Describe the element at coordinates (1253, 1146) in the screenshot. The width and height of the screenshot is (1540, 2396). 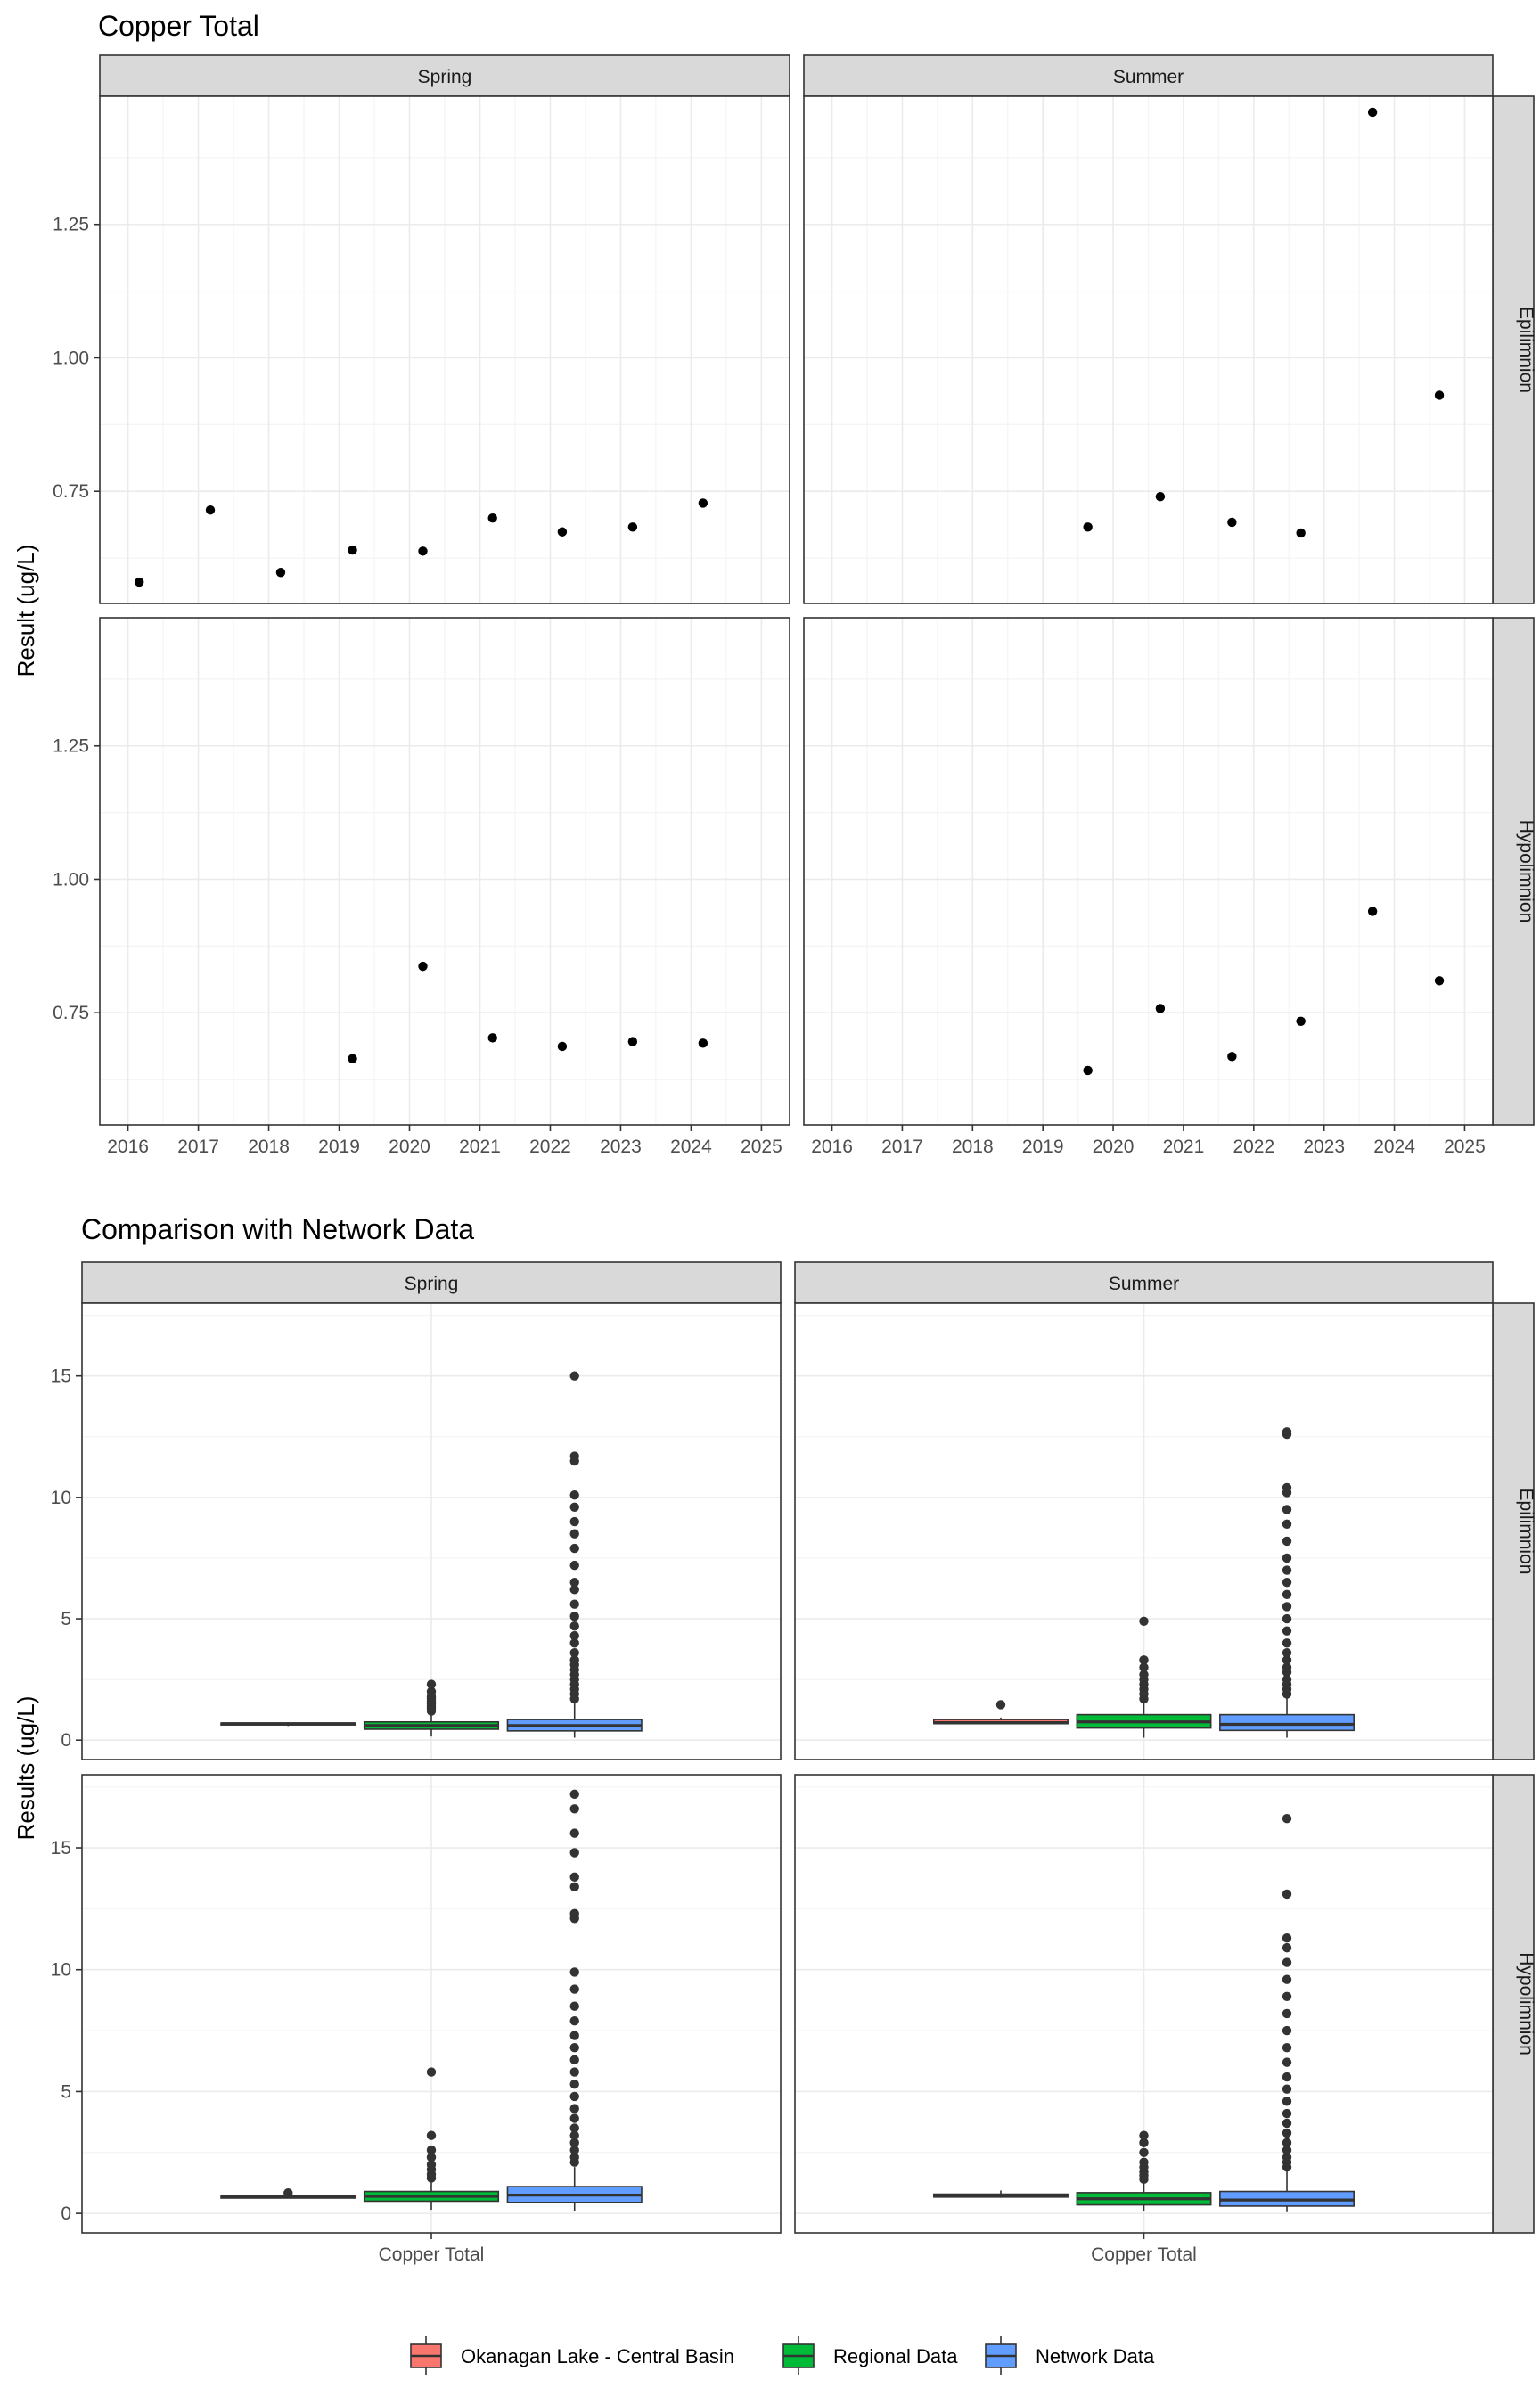
I see `x-tick-label: 2022` at that location.